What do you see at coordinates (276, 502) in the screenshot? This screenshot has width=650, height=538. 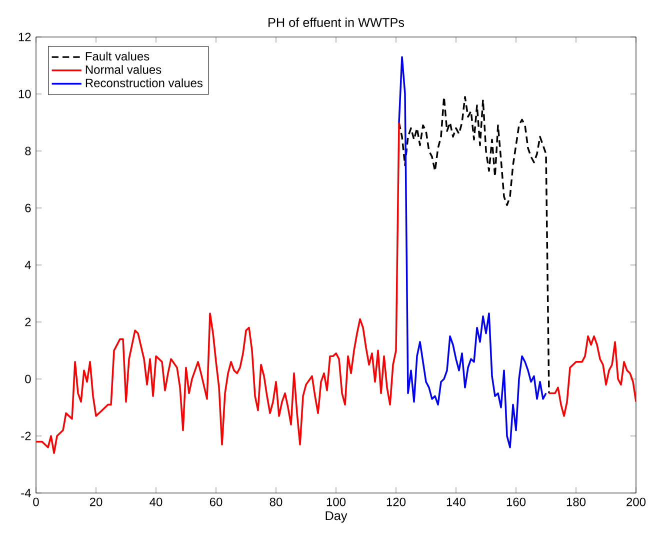 I see `x-tick-label: 80` at bounding box center [276, 502].